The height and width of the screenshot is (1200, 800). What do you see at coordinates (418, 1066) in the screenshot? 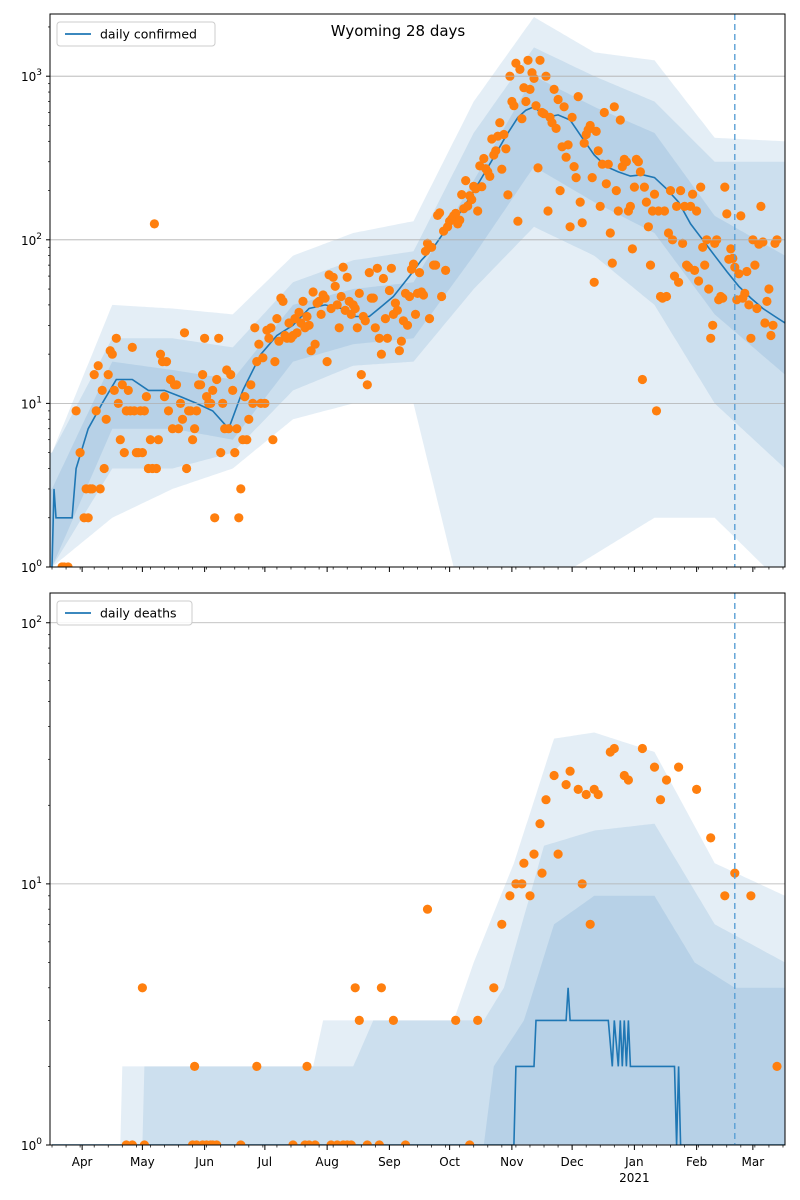
I see `deaths-series-line` at bounding box center [418, 1066].